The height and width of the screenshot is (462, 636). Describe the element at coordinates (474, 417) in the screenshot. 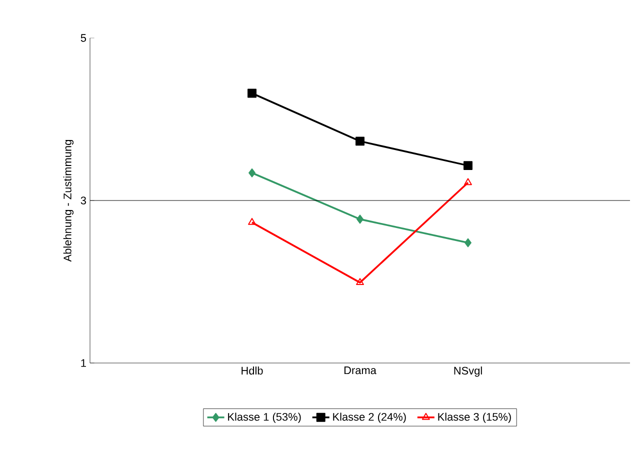

I see `legend-label: Klasse 3 (15%)` at that location.